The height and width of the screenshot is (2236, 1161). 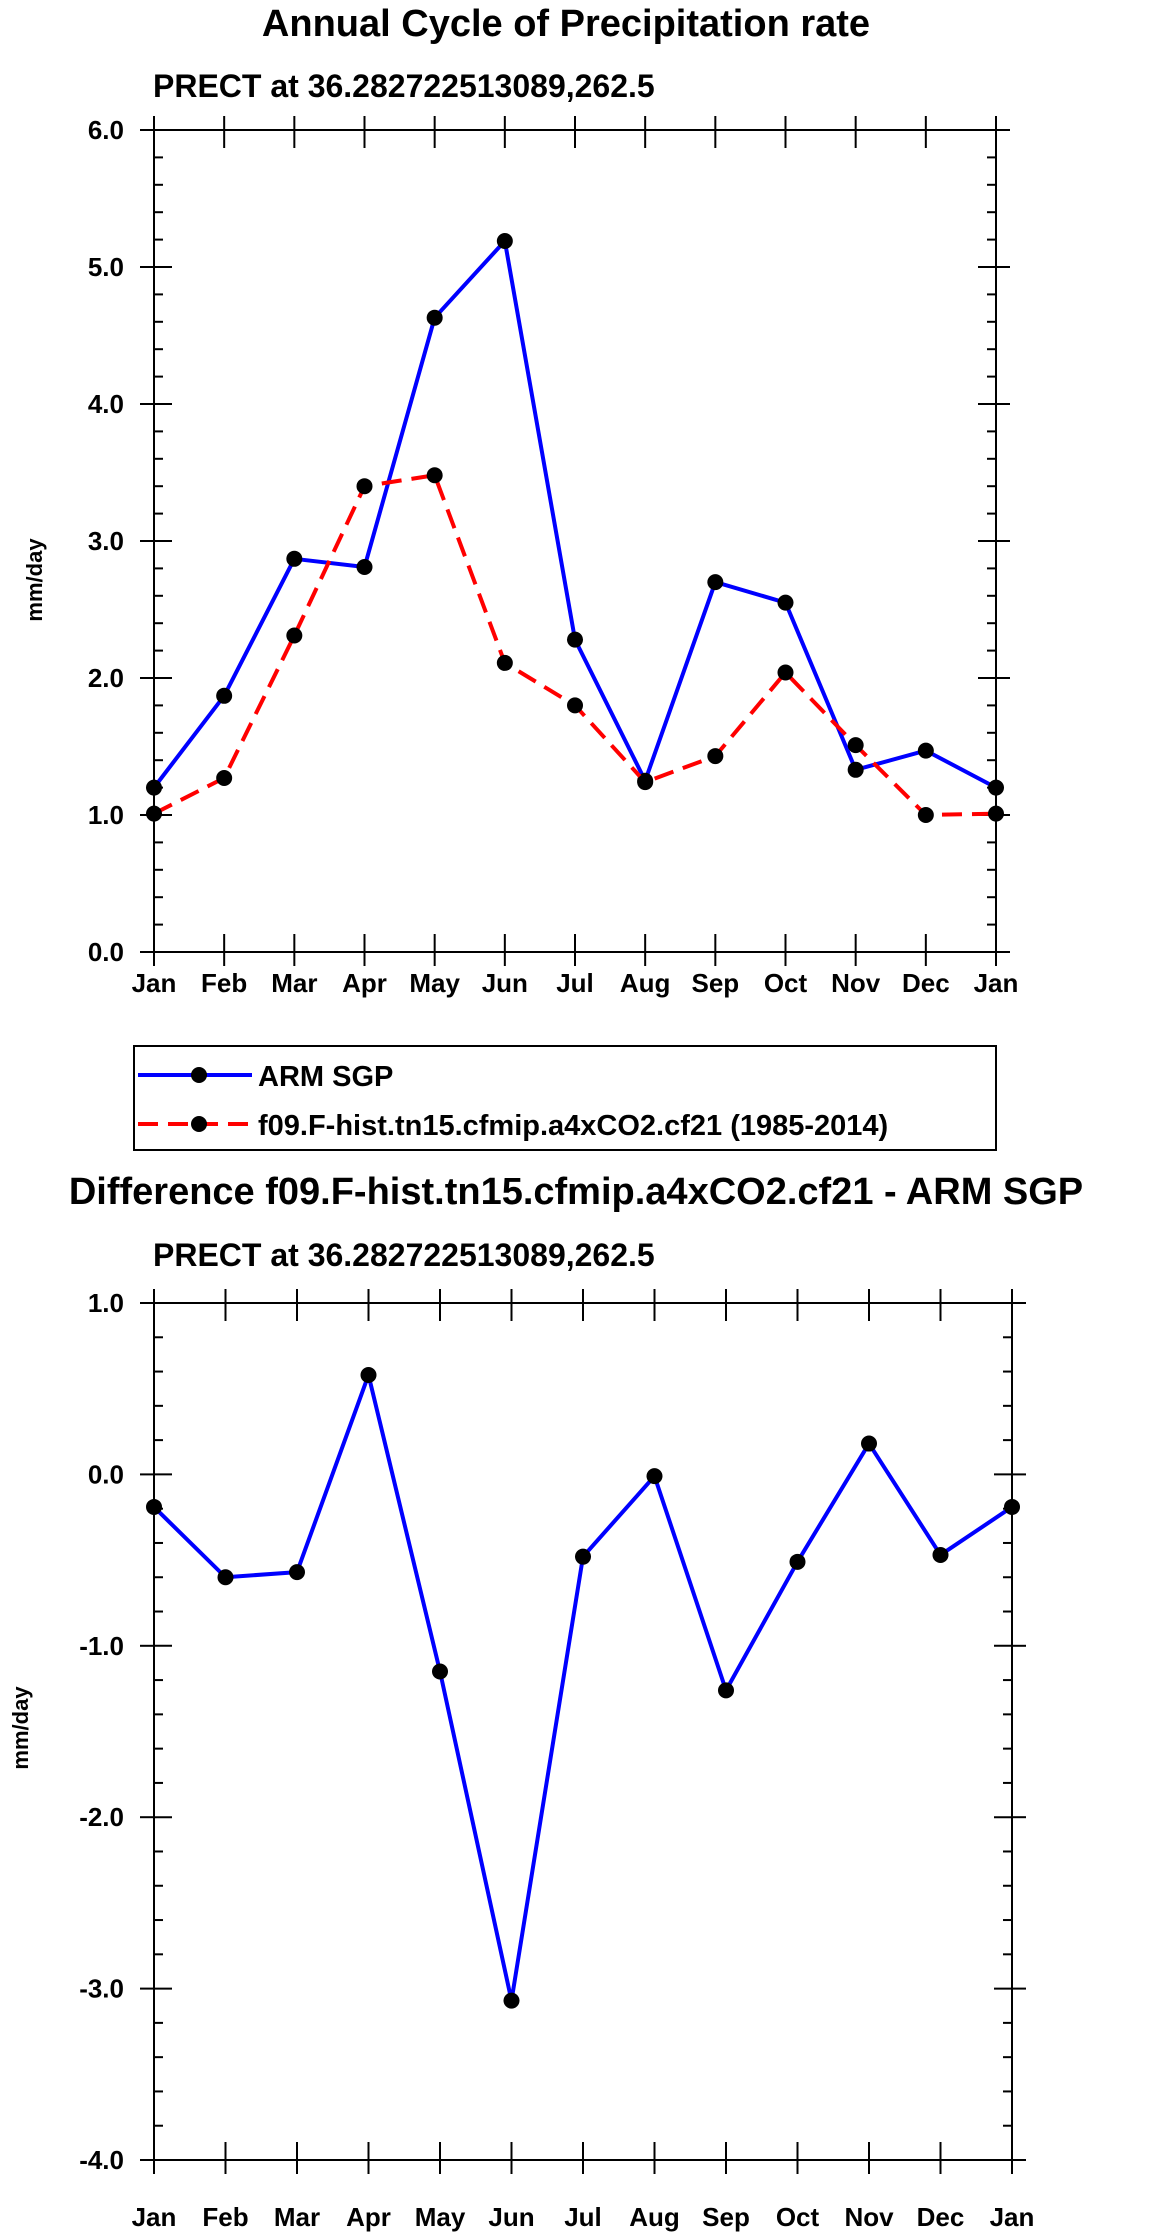 I want to click on y-axis-label: mm/day, so click(x=34, y=580).